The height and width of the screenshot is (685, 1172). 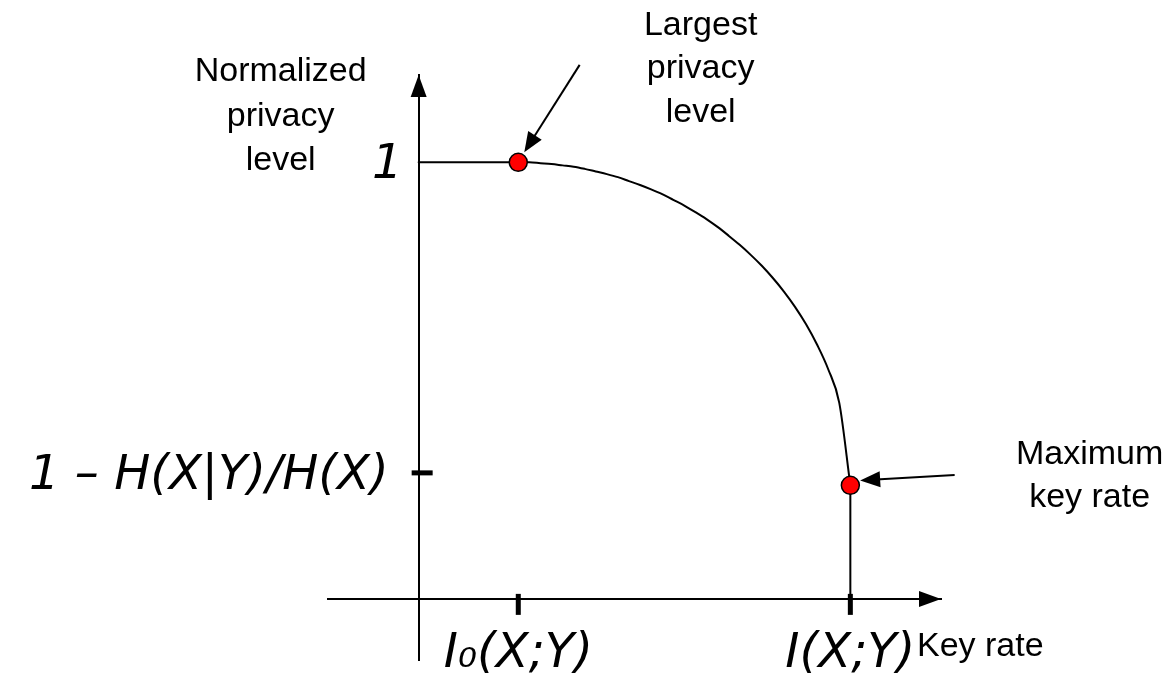 I want to click on text: 1 – H(X|Y)/H(X), so click(x=209, y=471).